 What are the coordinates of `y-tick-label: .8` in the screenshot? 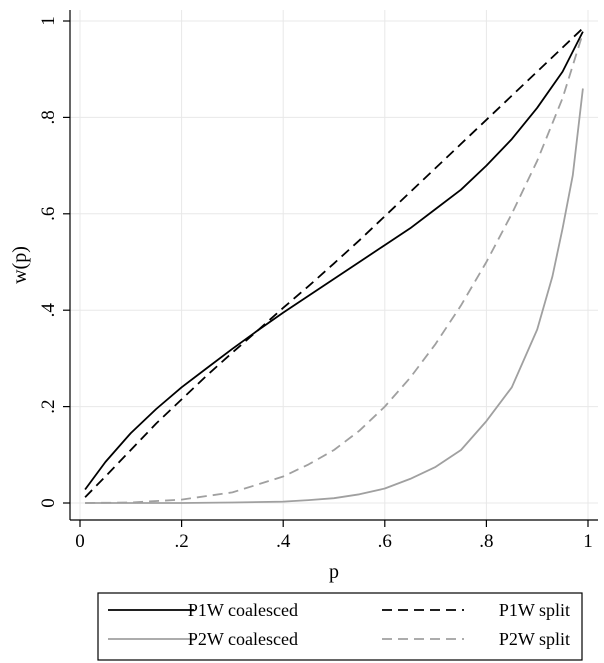 It's located at (48, 117).